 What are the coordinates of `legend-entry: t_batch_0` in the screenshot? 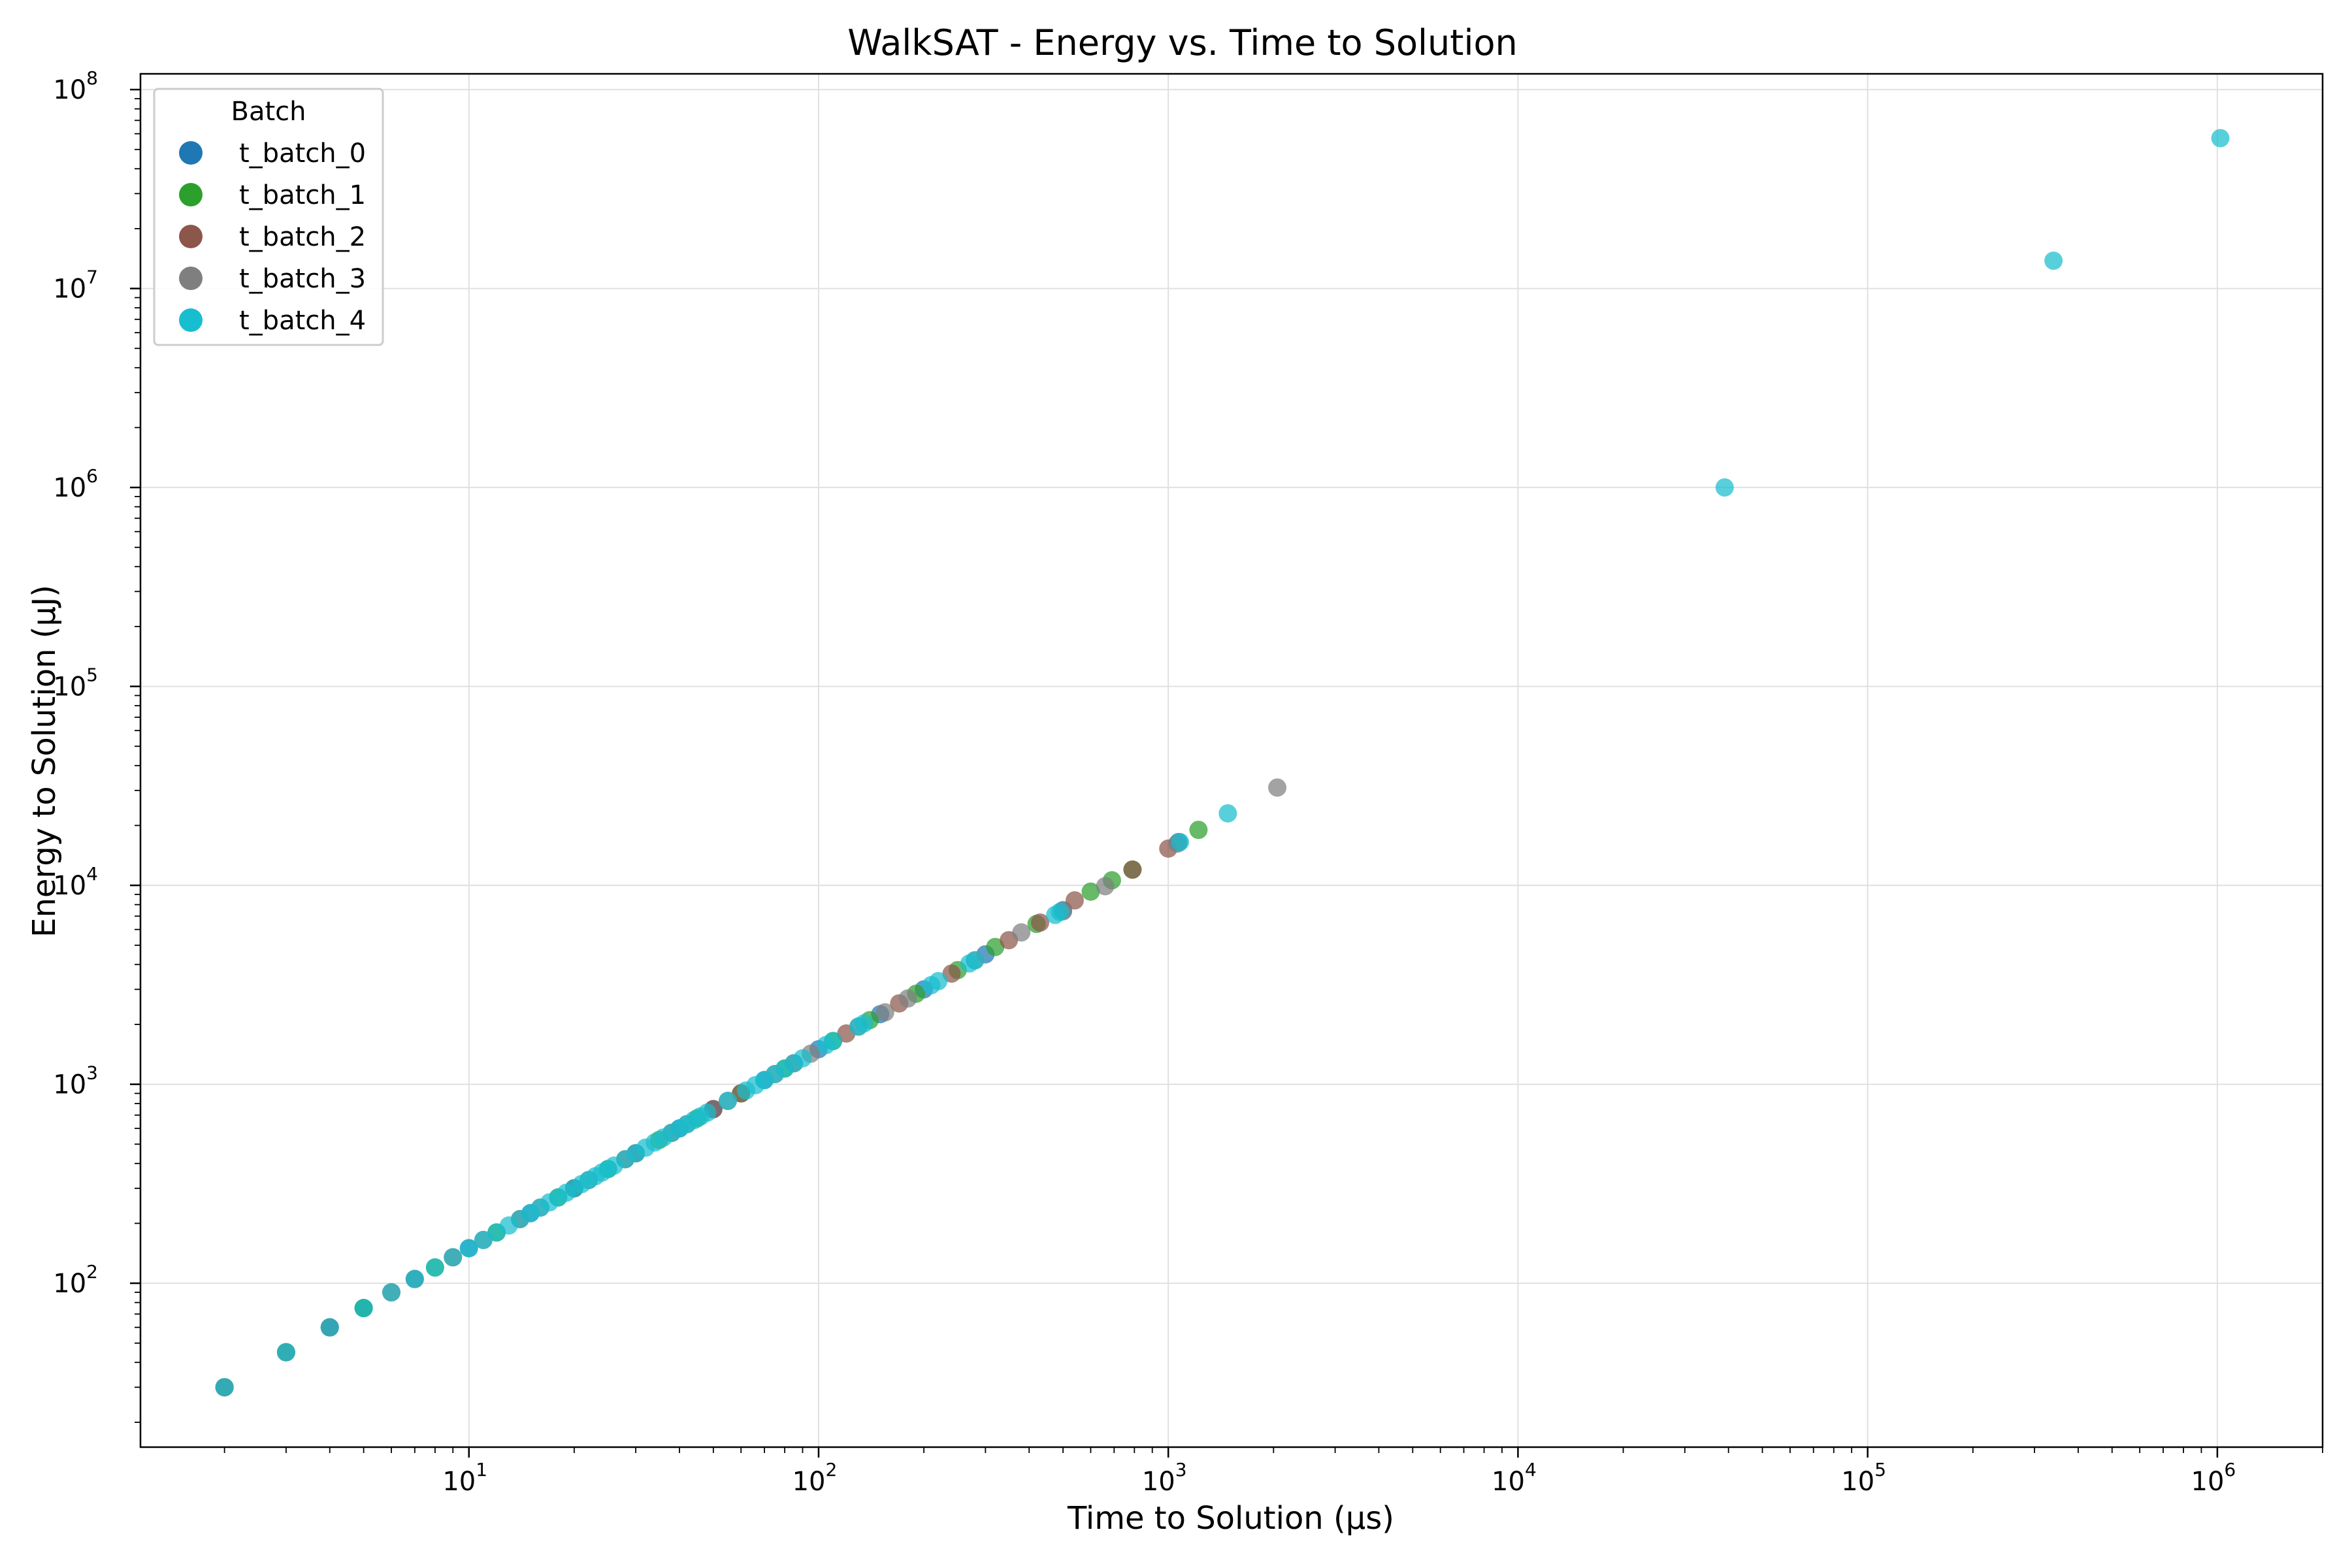 It's located at (272, 154).